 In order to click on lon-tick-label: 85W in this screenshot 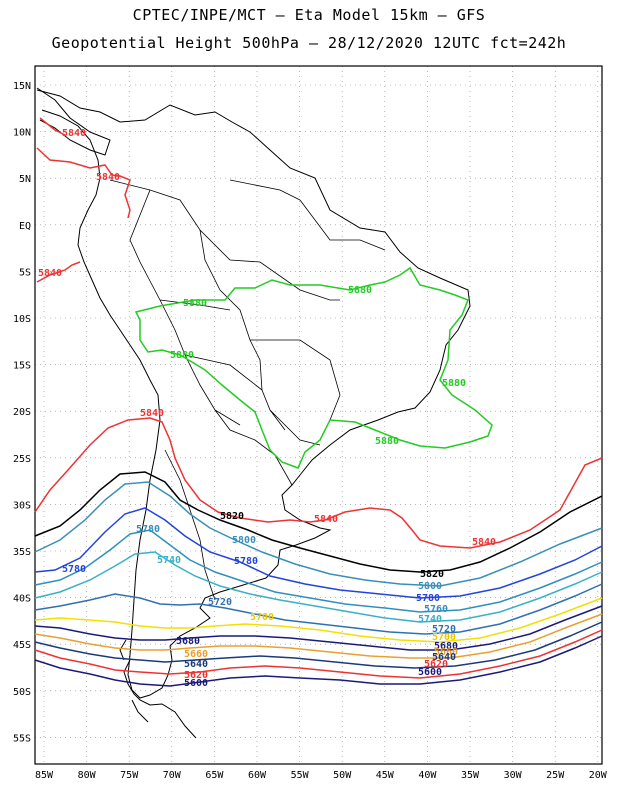, I will do `click(44, 775)`.